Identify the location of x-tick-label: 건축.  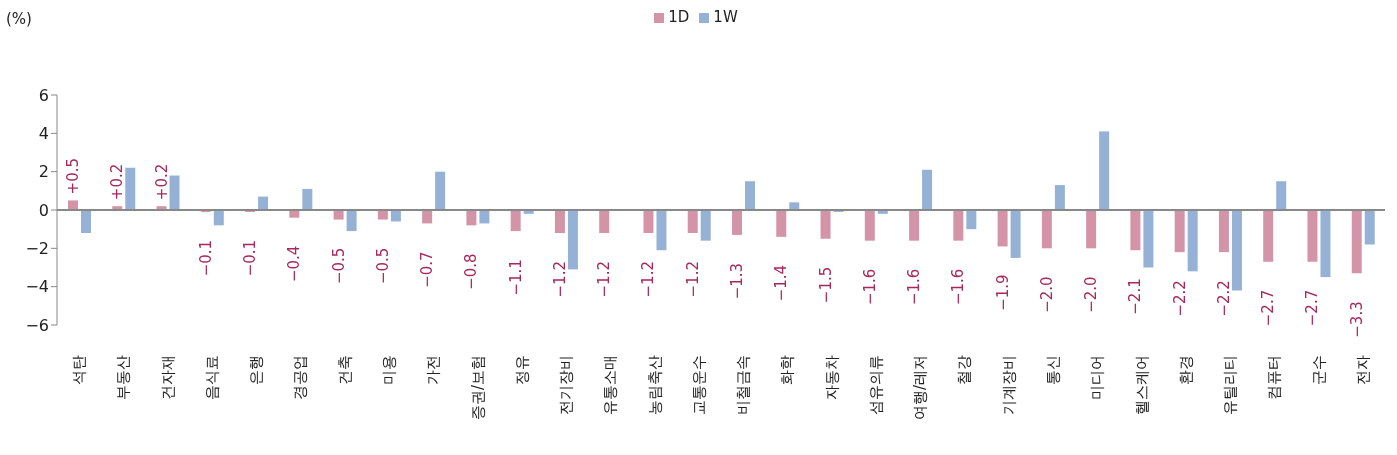
(344, 370).